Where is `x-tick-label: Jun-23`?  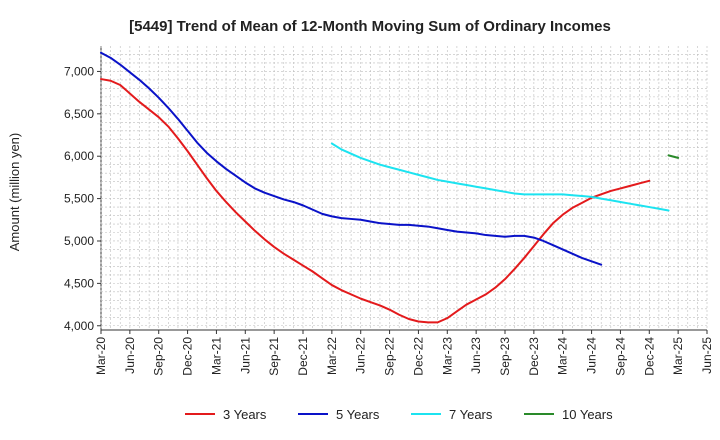 x-tick-label: Jun-23 is located at coordinates (476, 355).